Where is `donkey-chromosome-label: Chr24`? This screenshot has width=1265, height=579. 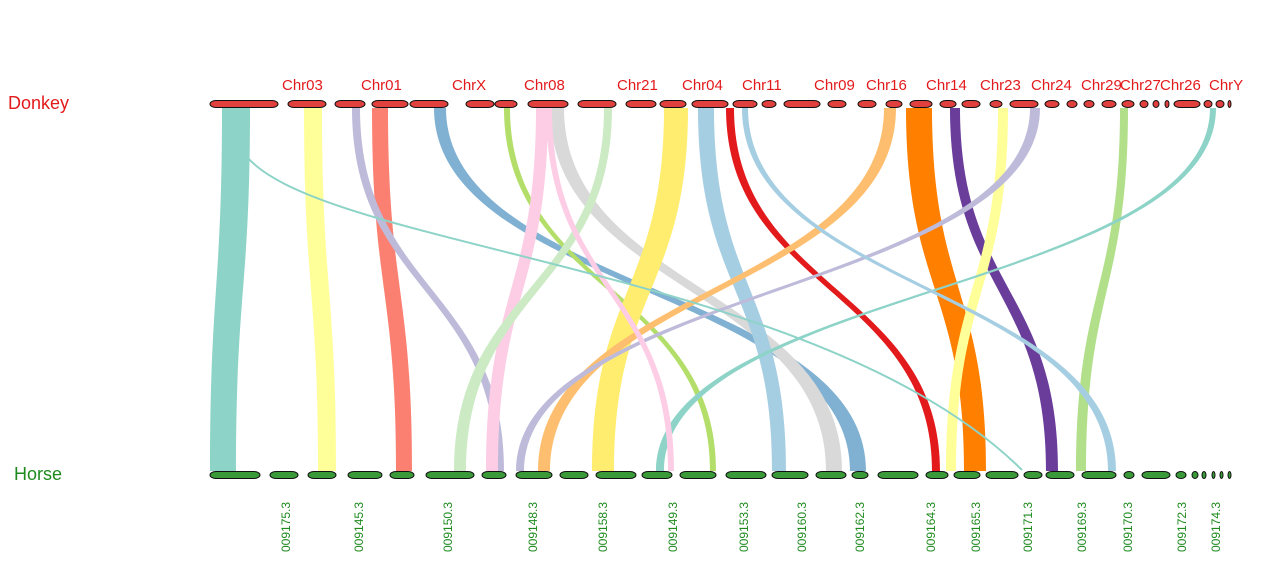
donkey-chromosome-label: Chr24 is located at coordinates (1051, 85).